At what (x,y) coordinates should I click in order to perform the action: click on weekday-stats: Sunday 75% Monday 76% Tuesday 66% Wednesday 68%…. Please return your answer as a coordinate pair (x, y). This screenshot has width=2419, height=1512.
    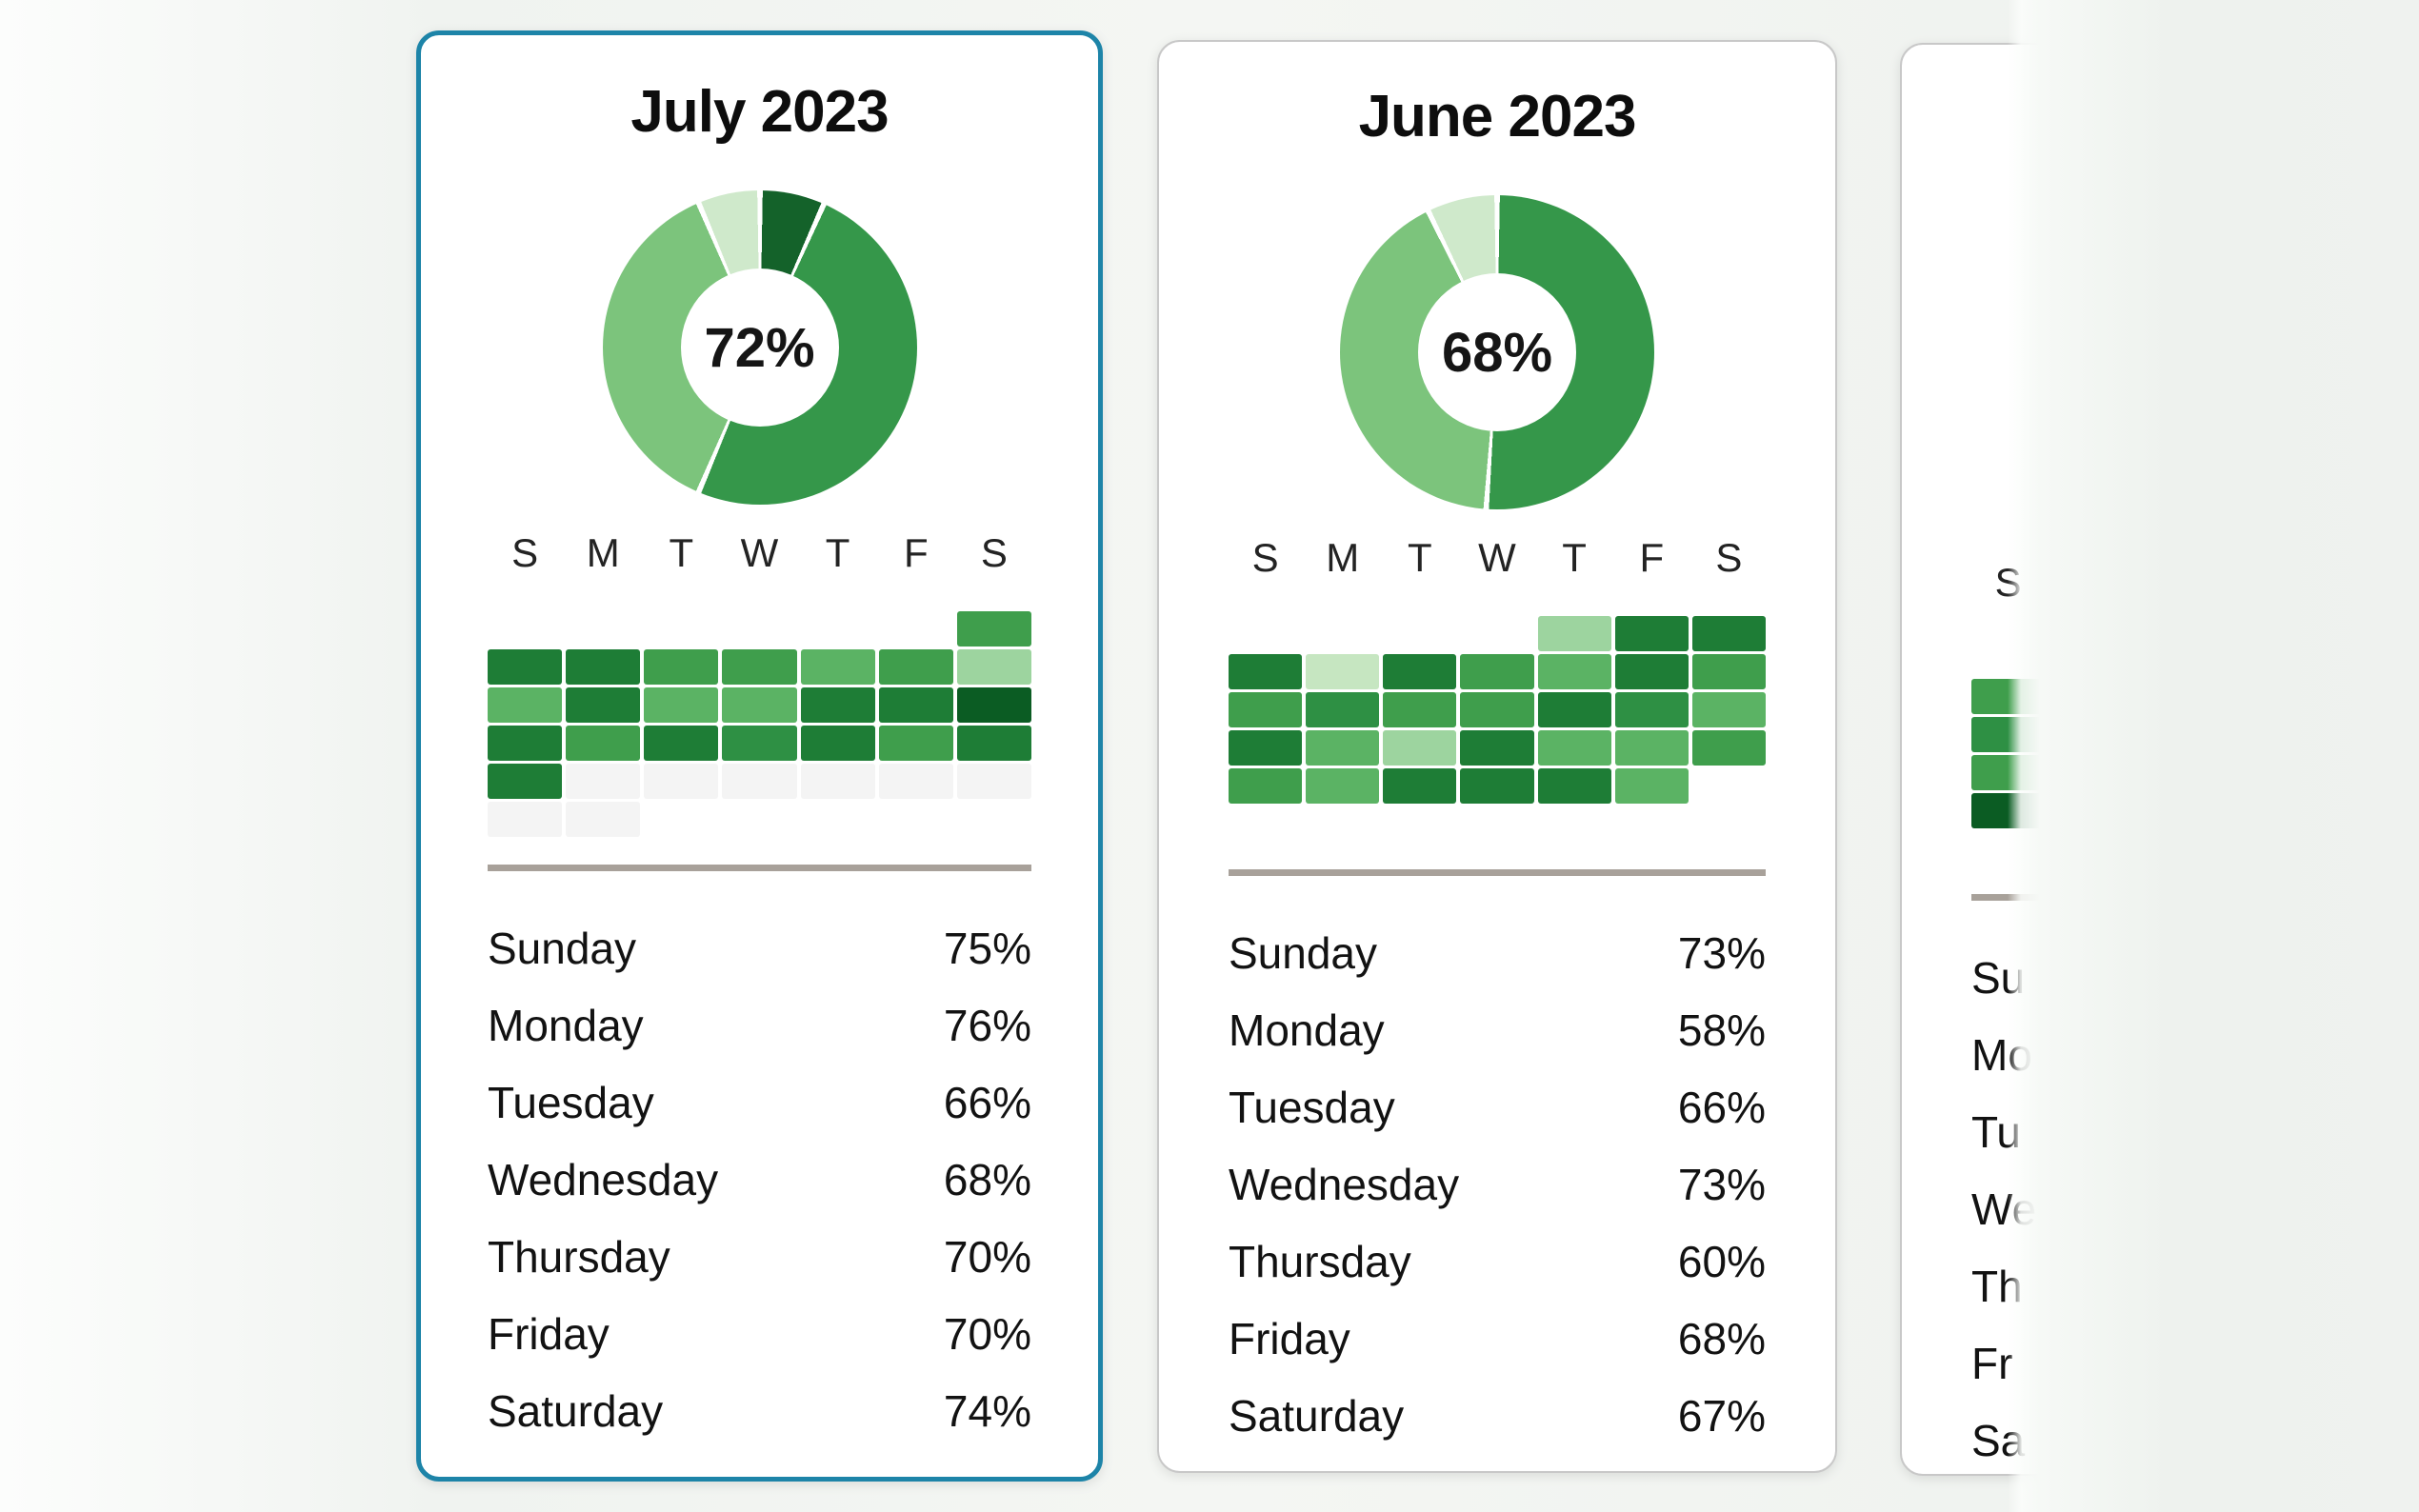
    Looking at the image, I should click on (759, 1179).